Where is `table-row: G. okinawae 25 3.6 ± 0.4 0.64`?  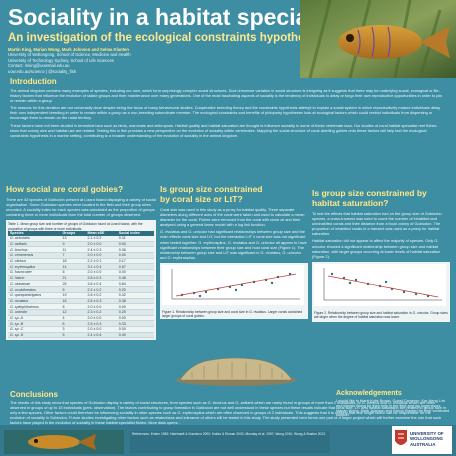
table-row: G. okinawae 25 3.6 ± 0.4 0.64 is located at coordinates (81, 284).